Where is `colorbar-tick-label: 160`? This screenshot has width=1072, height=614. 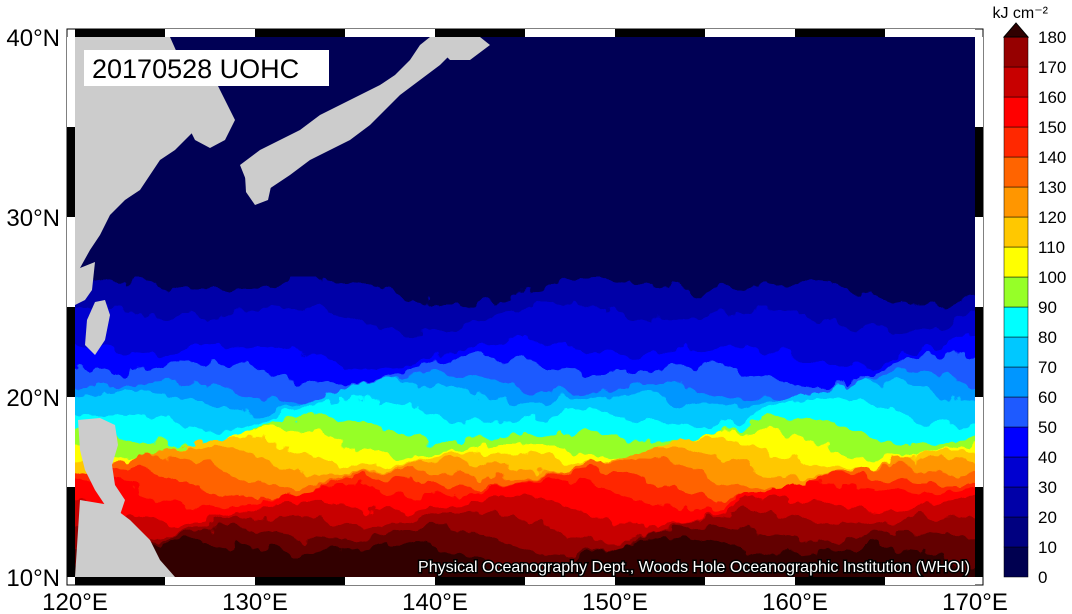 colorbar-tick-label: 160 is located at coordinates (1052, 97).